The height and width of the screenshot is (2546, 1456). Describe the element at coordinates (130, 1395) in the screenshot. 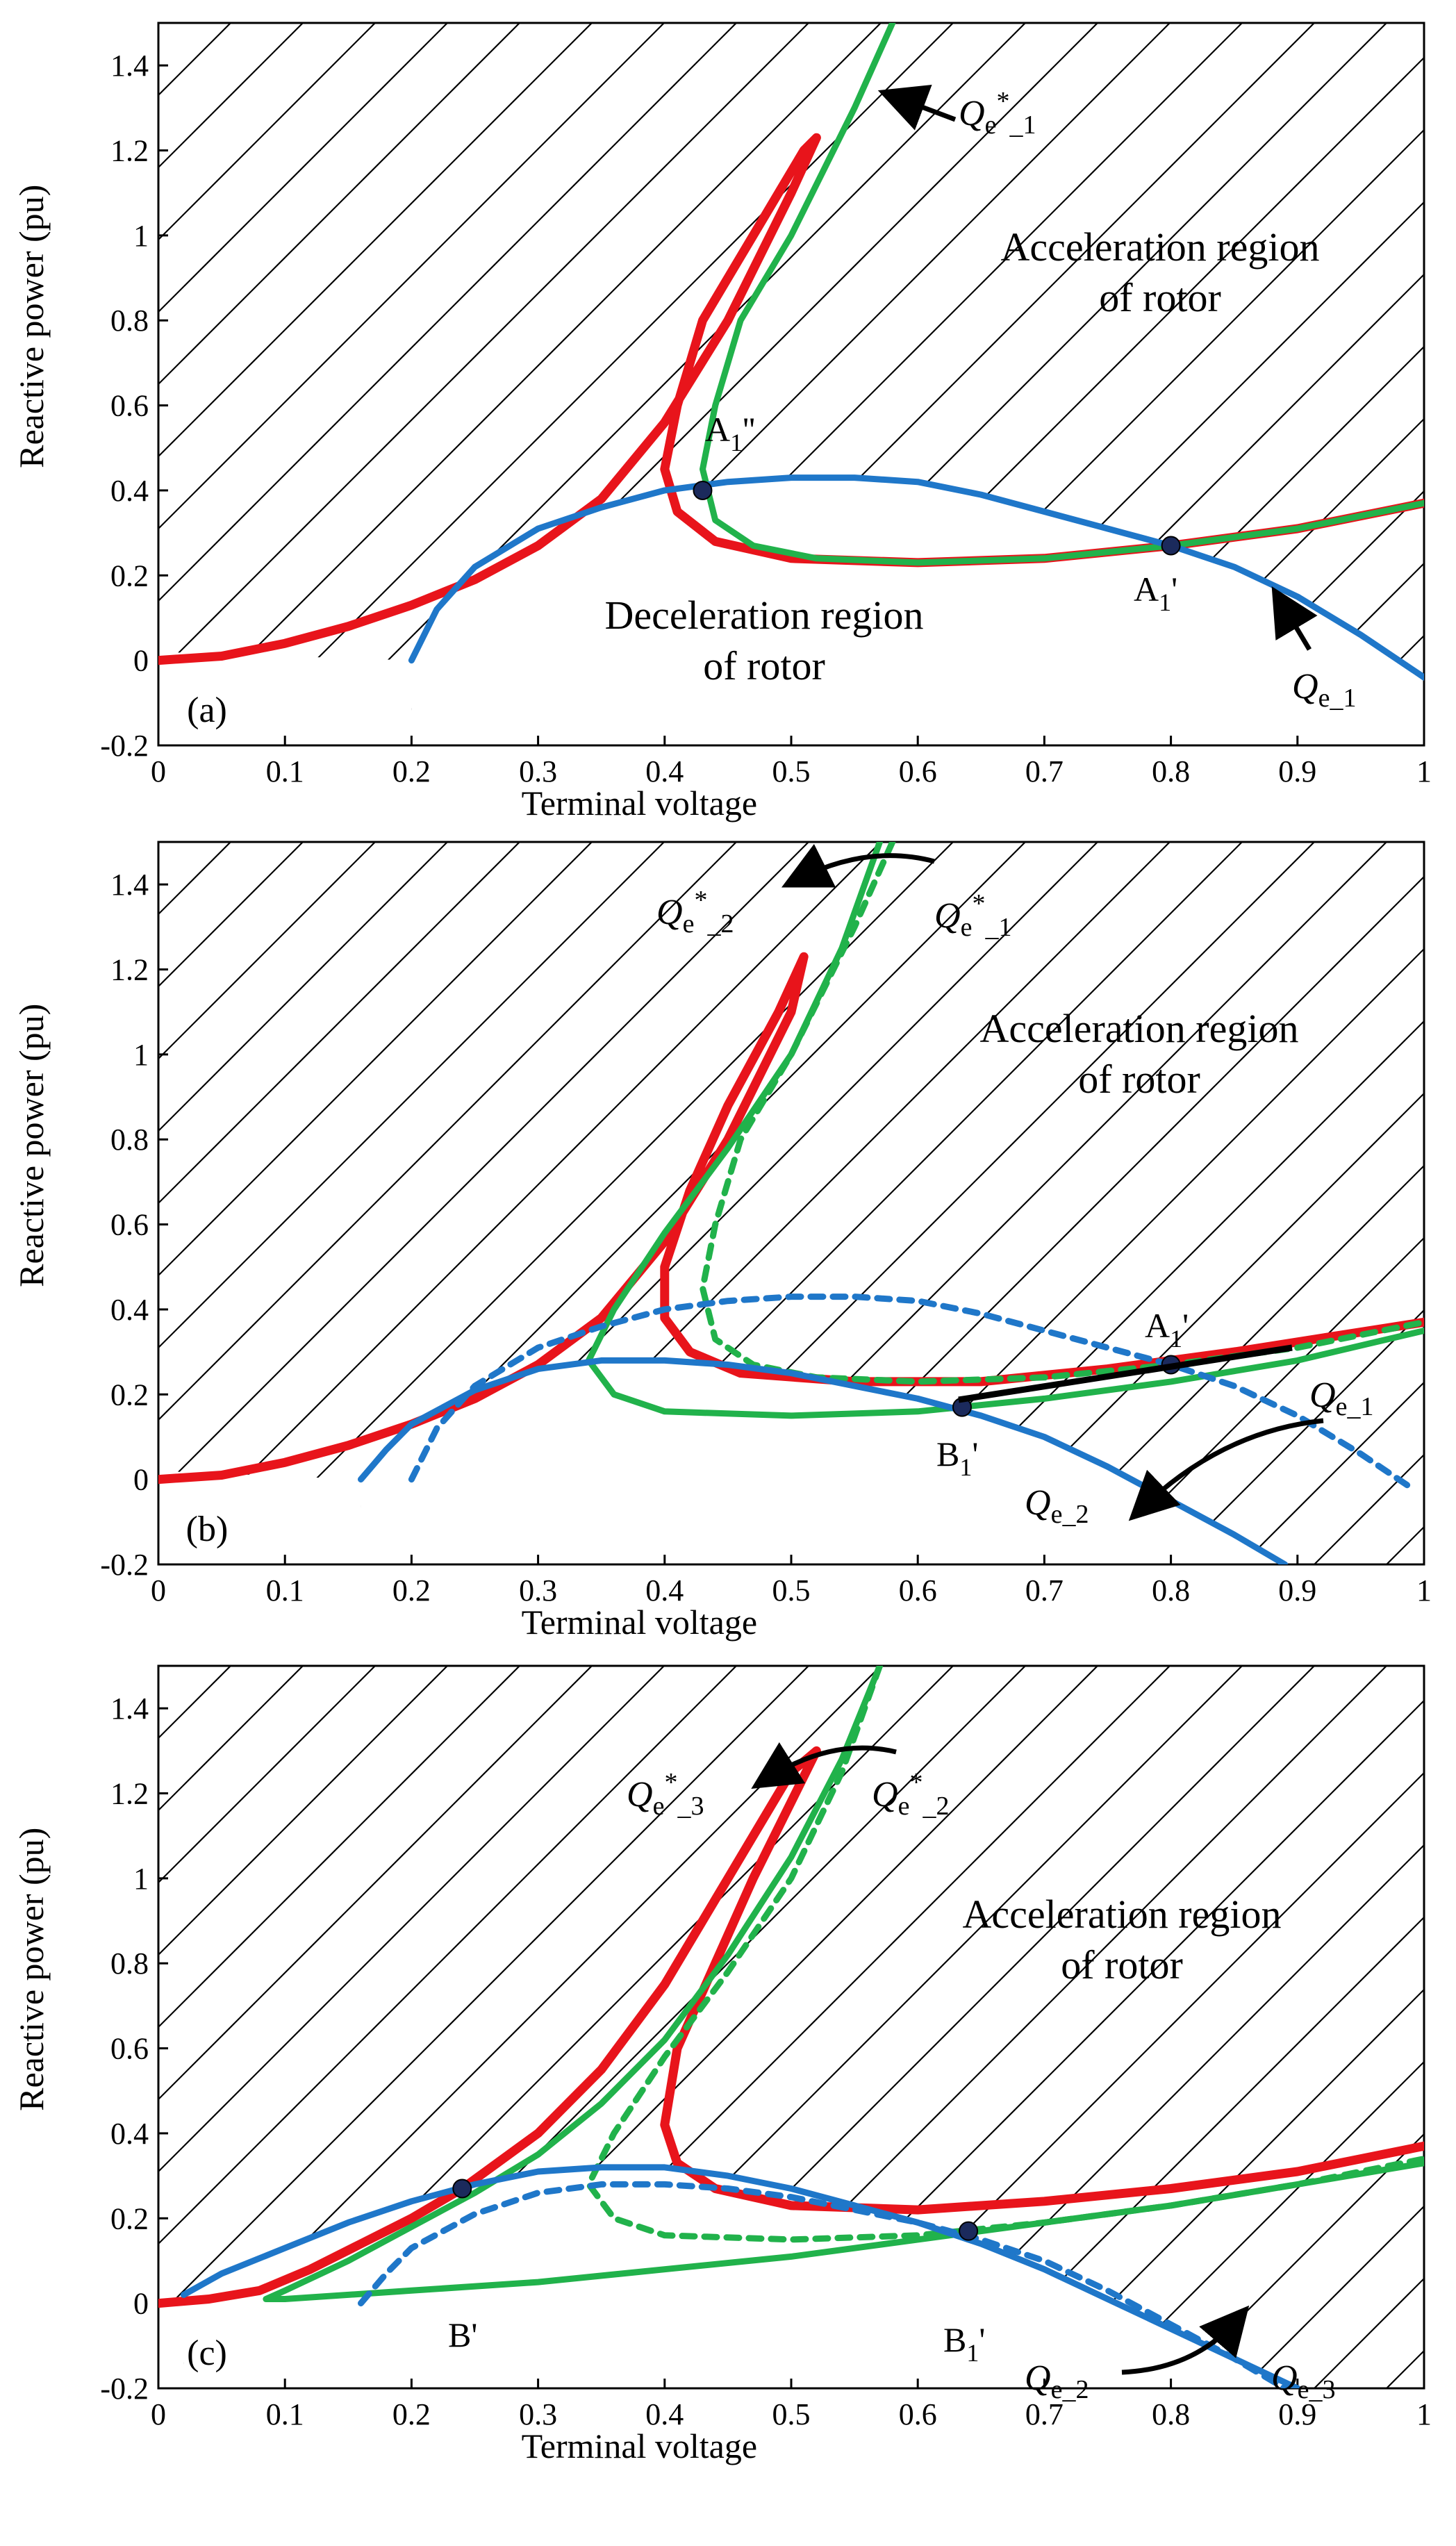

I see `y-tick-label: 0.2` at that location.